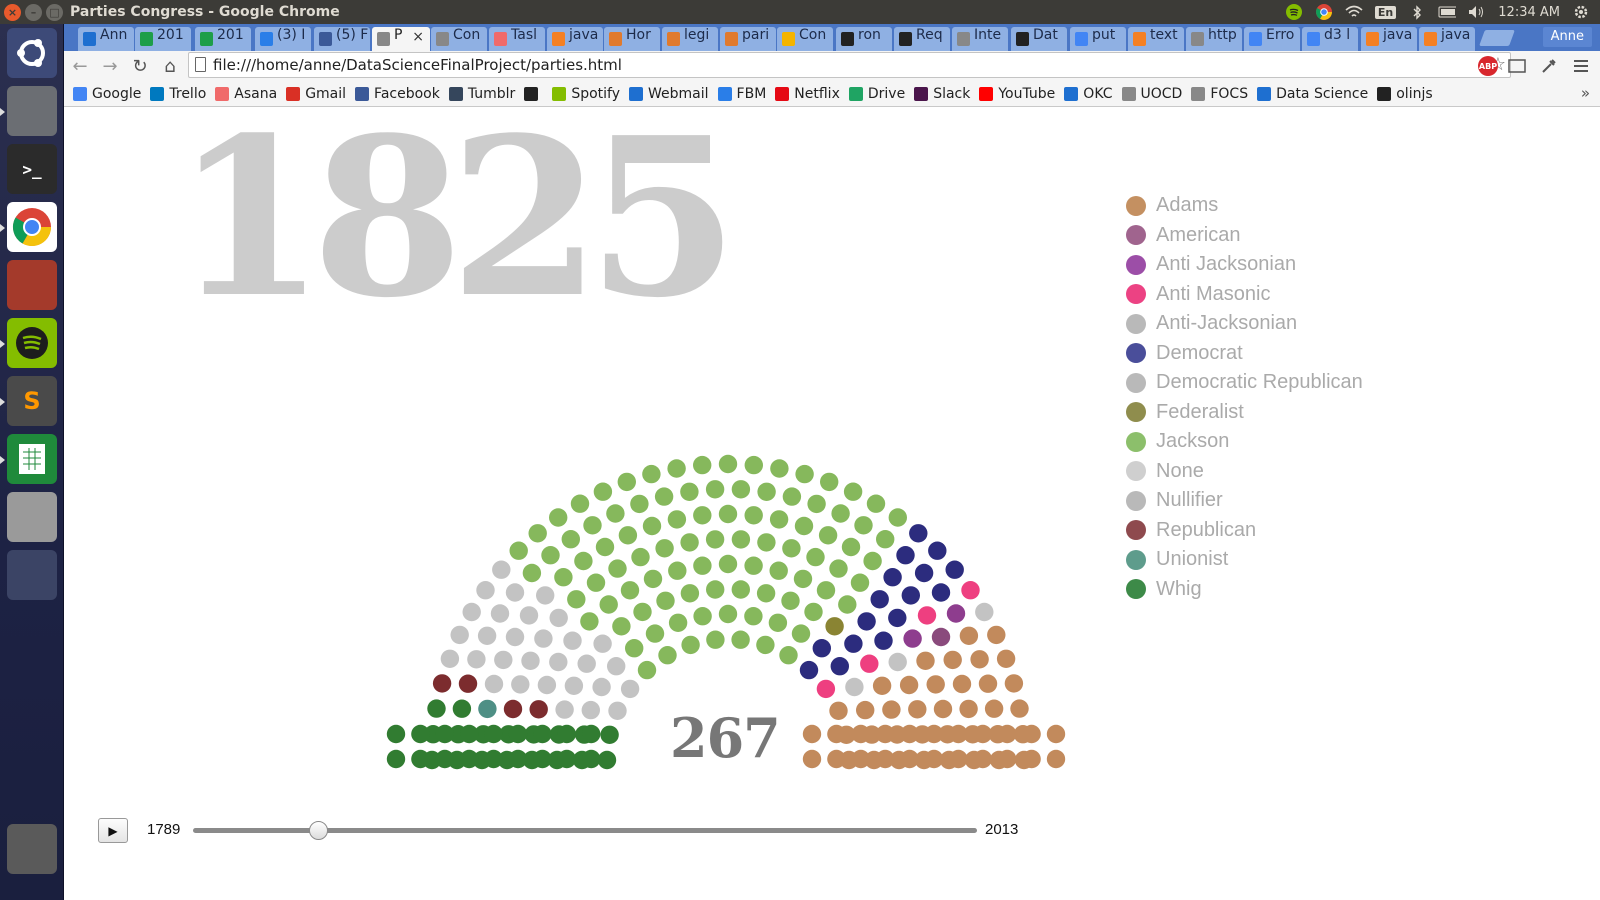  What do you see at coordinates (246, 94) in the screenshot?
I see `bookmark-item: Asana` at bounding box center [246, 94].